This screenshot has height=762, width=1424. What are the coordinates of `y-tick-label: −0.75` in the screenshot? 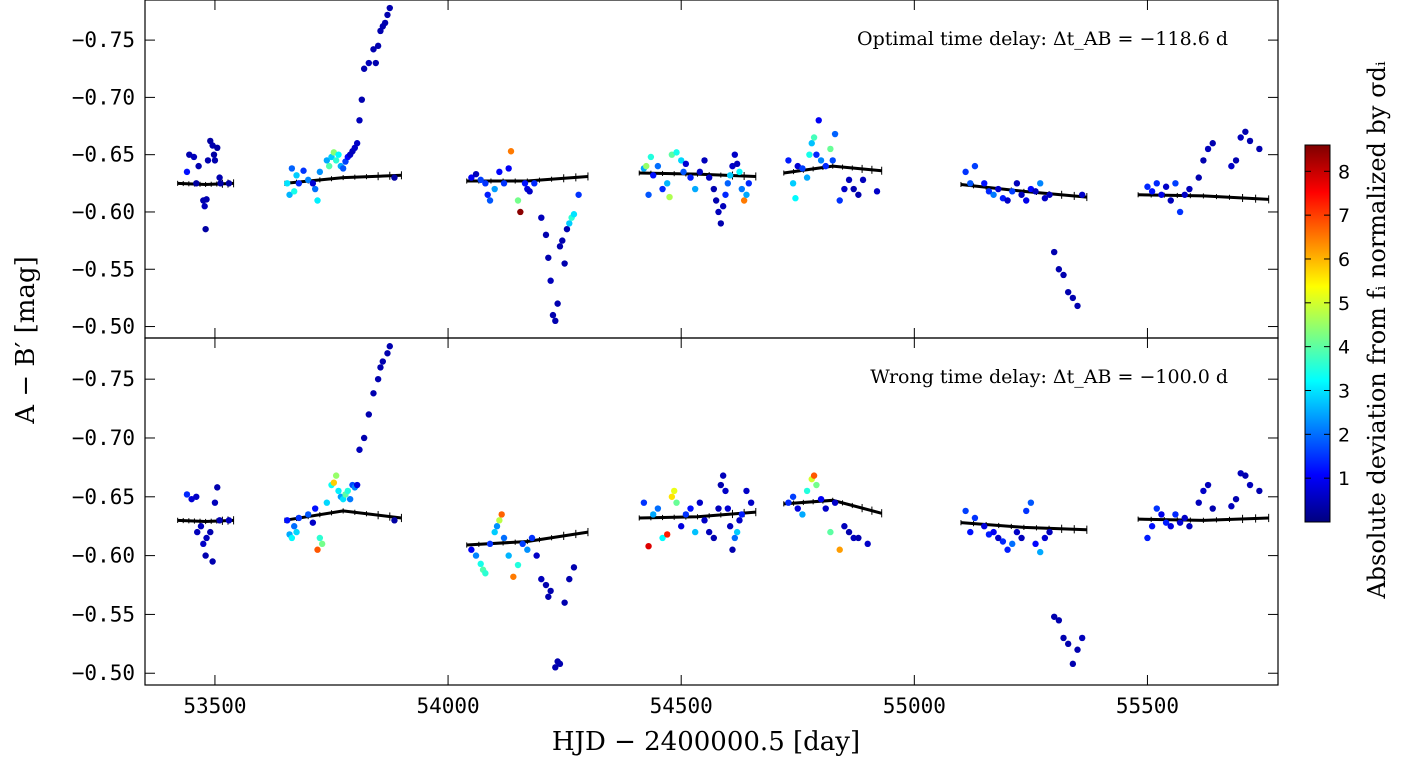 It's located at (103, 379).